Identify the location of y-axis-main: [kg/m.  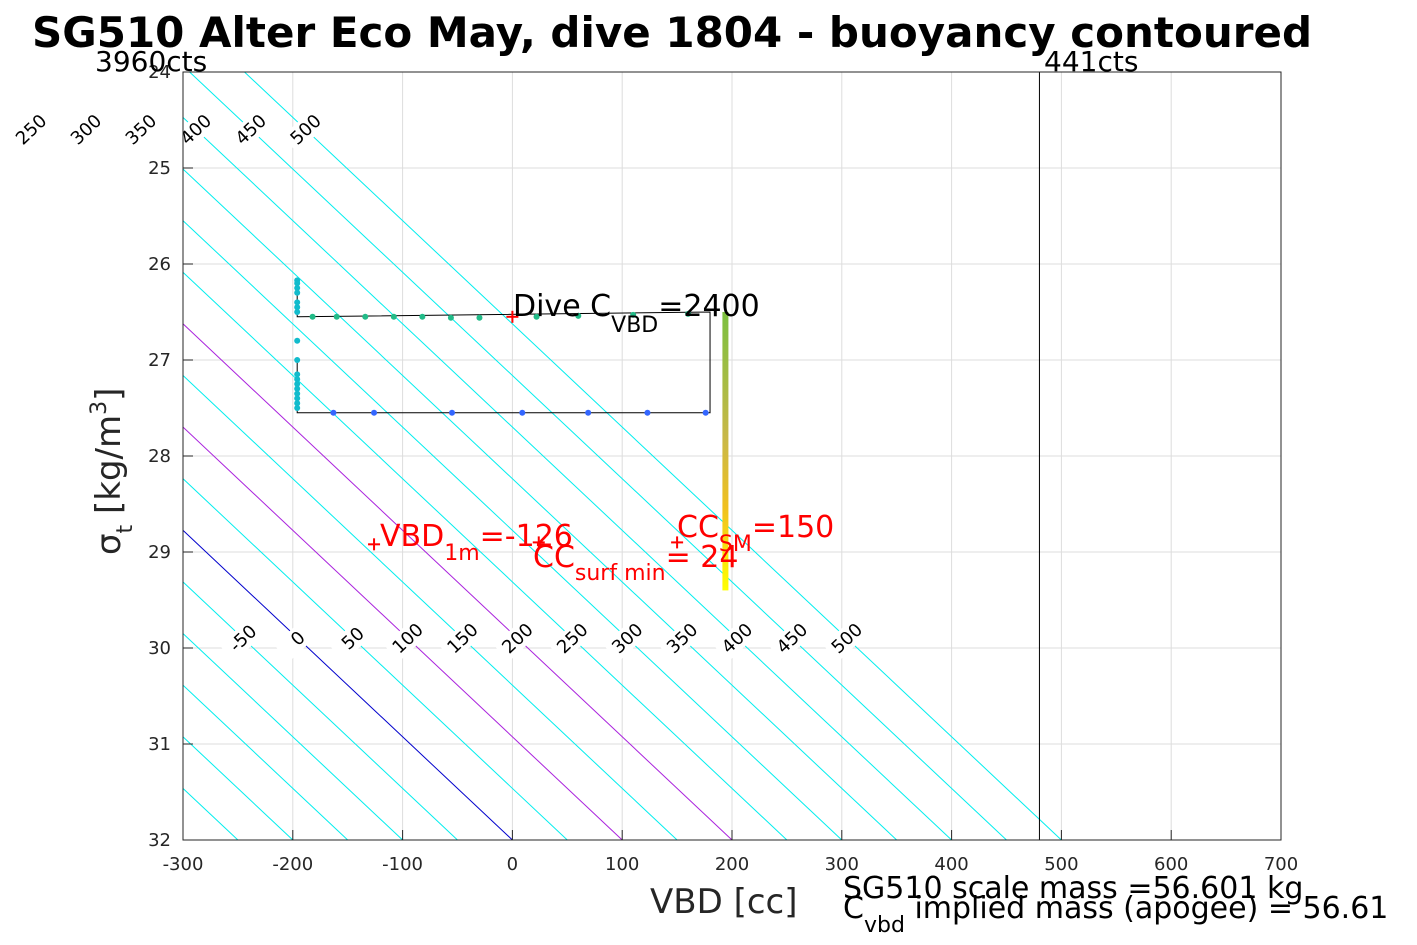
(109, 470).